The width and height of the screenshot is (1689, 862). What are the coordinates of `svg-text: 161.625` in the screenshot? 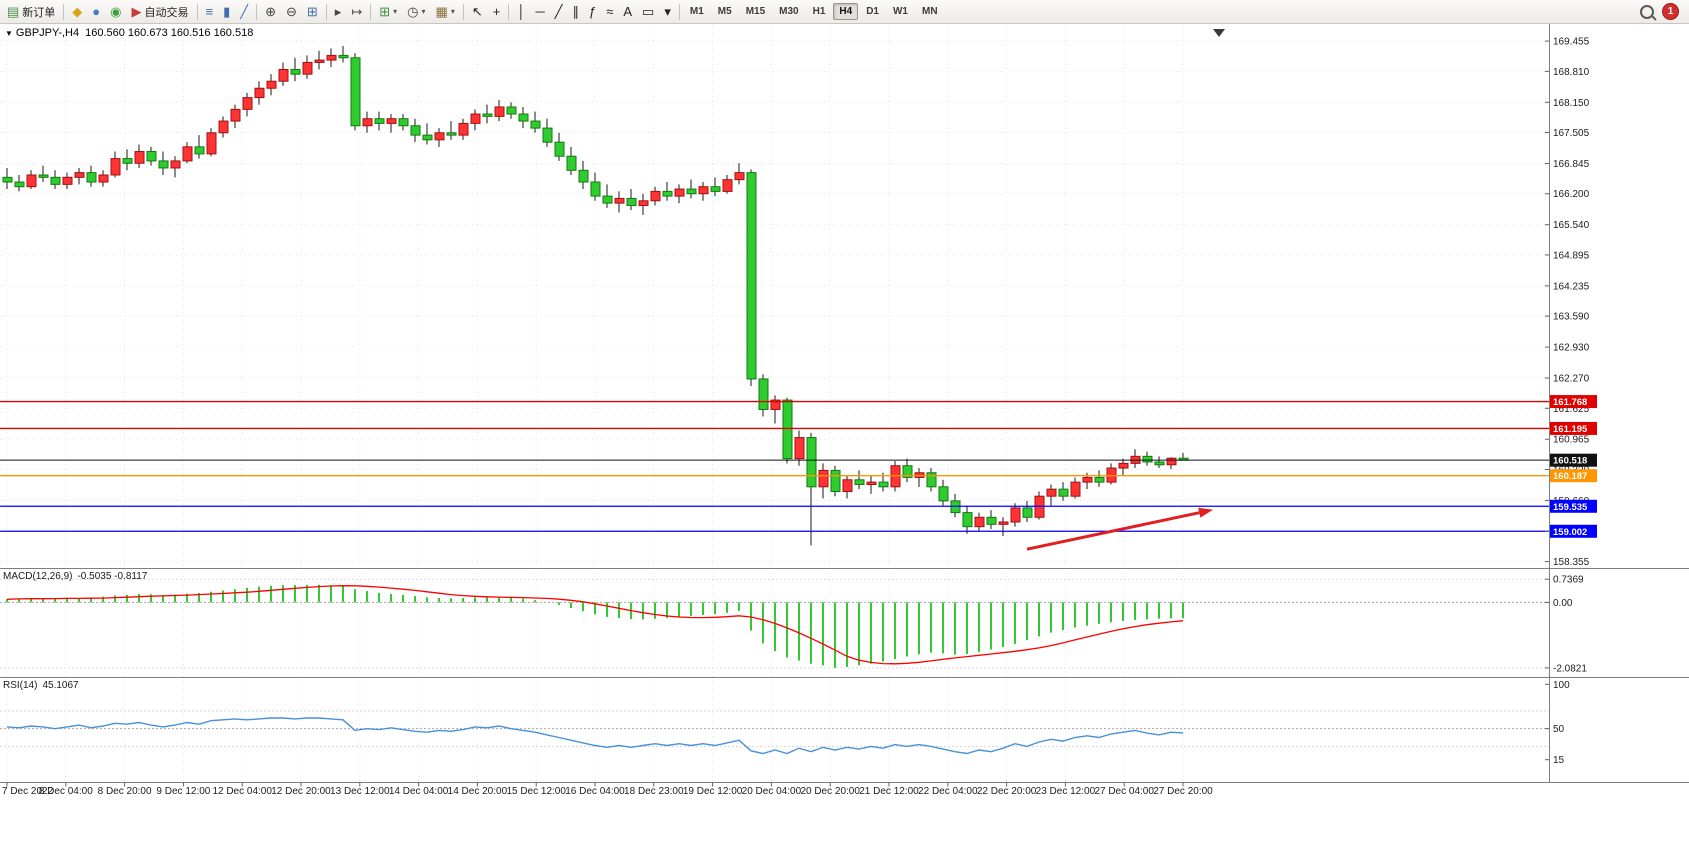 It's located at (1571, 409).